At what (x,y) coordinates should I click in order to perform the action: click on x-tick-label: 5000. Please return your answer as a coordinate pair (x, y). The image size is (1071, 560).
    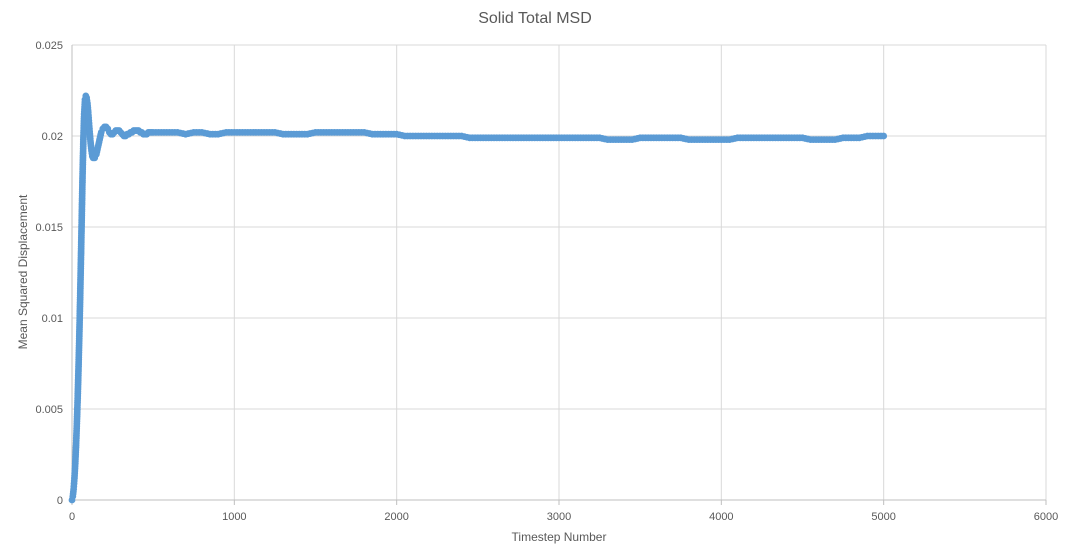
    Looking at the image, I should click on (883, 517).